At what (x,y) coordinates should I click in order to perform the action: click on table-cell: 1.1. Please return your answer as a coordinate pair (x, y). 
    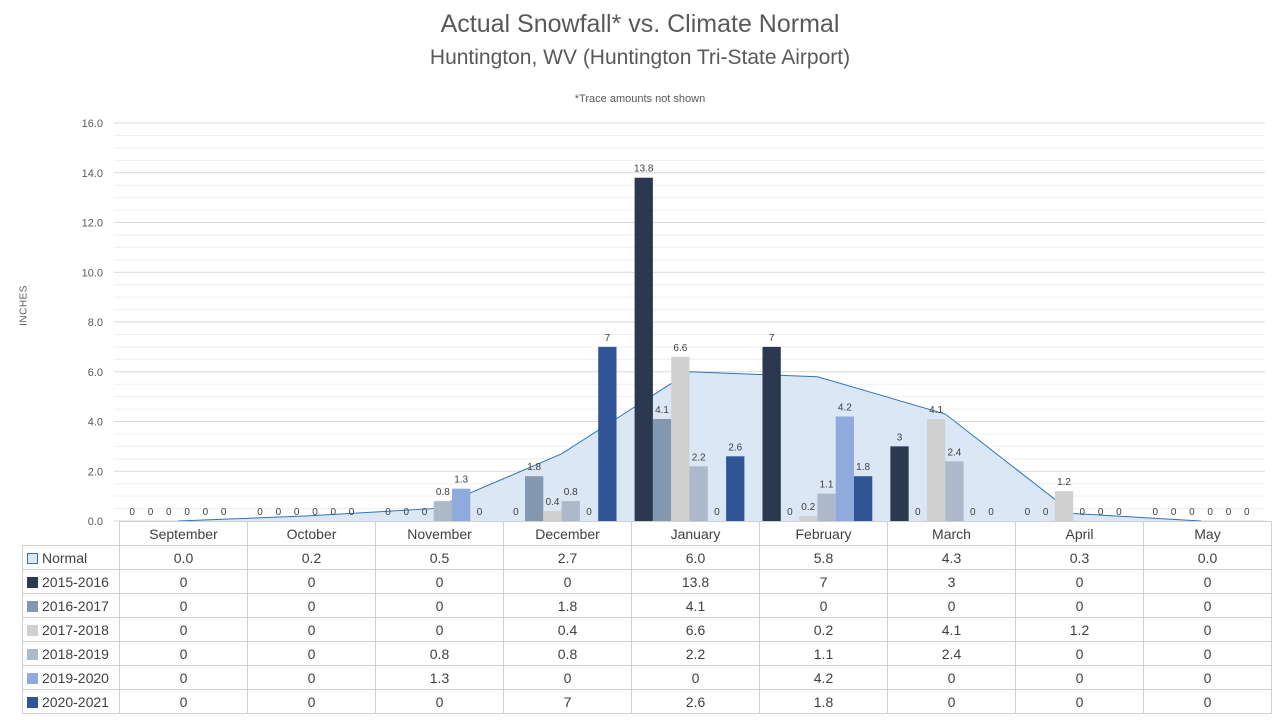
    Looking at the image, I should click on (823, 653).